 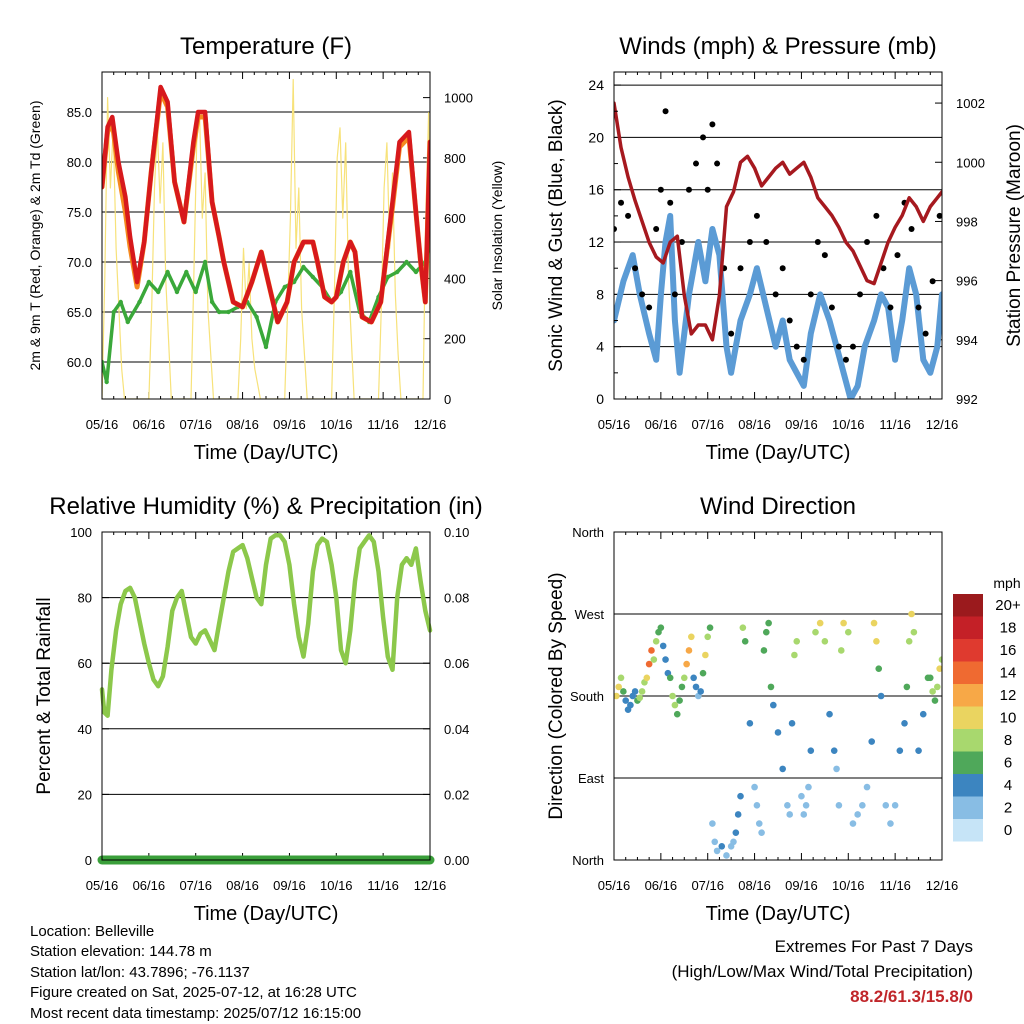 What do you see at coordinates (455, 339) in the screenshot?
I see `y2-tick-label: 200` at bounding box center [455, 339].